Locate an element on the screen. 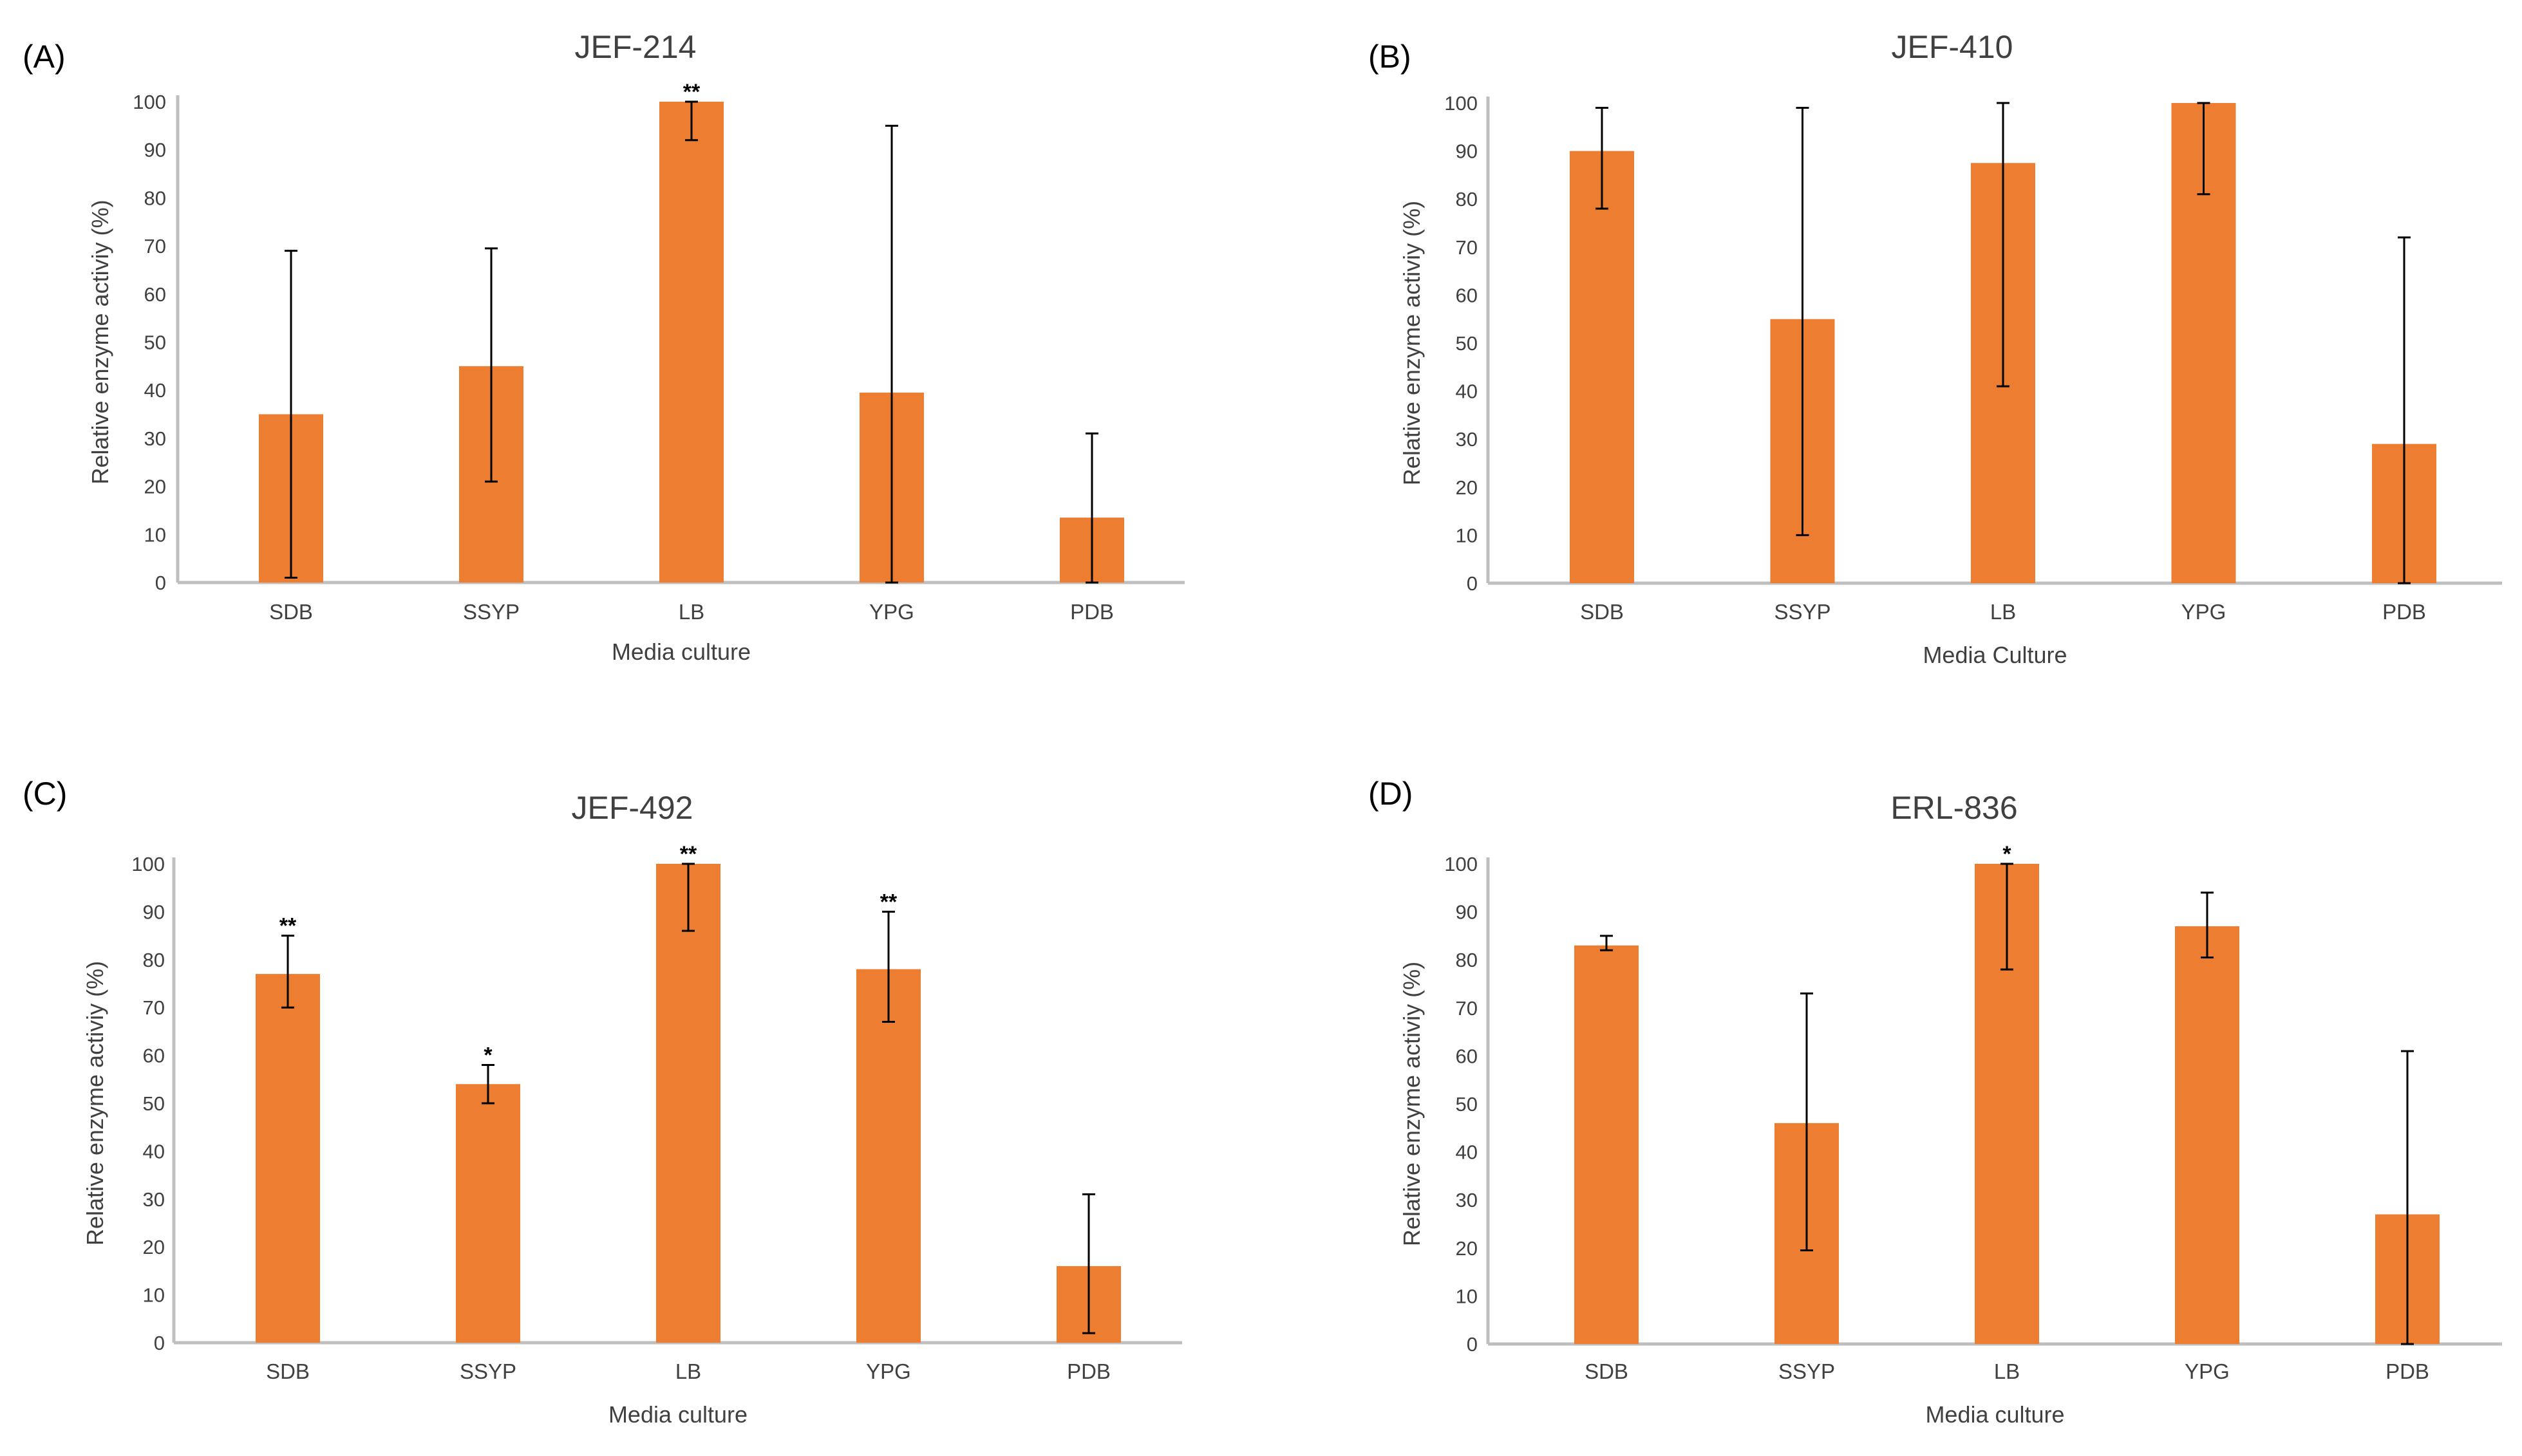  panel-letter: (C) is located at coordinates (45, 794).